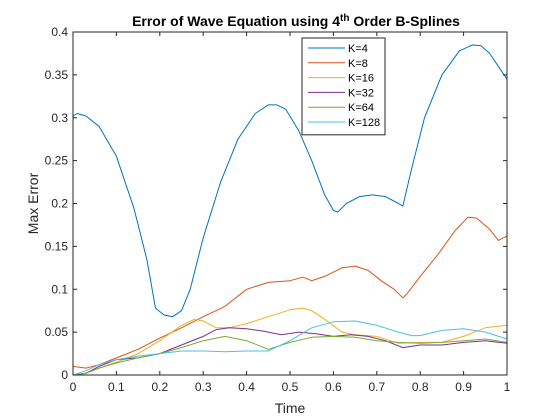 The image size is (560, 420). I want to click on legend-label-5: K=64, so click(361, 108).